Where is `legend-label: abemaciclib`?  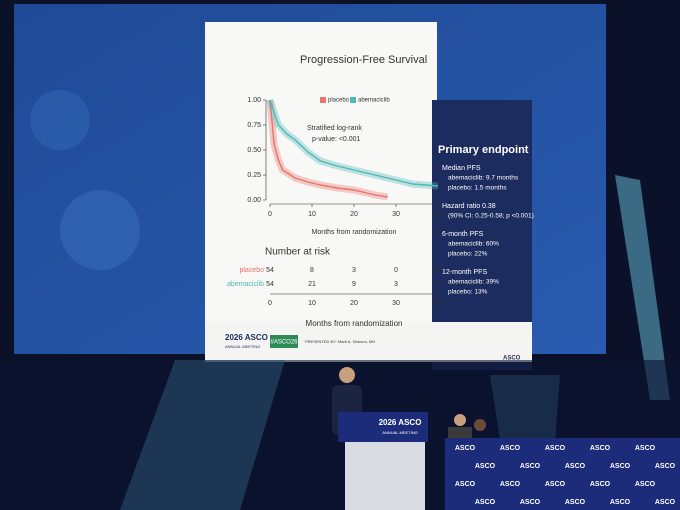
legend-label: abemaciclib is located at coordinates (374, 101).